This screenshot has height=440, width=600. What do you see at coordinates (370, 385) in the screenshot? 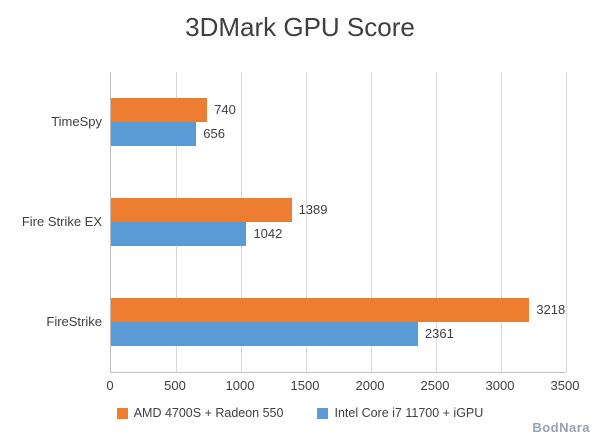
I see `x-tick-label: 2000` at bounding box center [370, 385].